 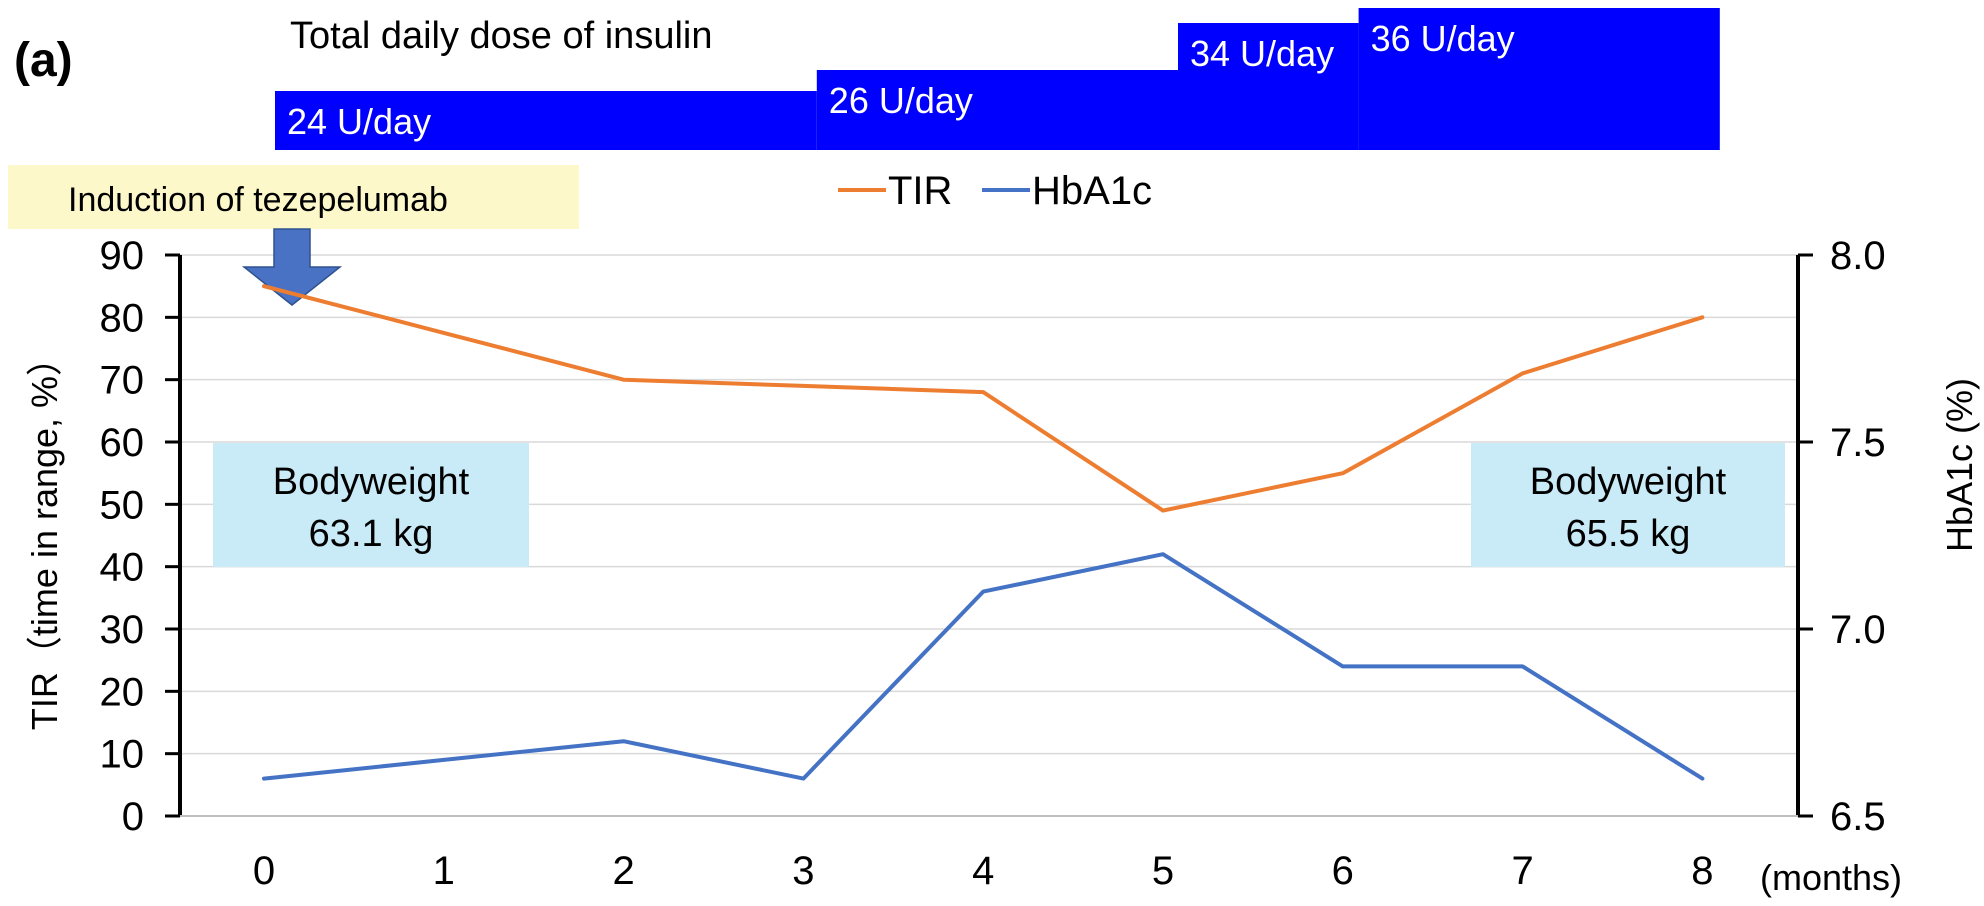 What do you see at coordinates (122, 318) in the screenshot?
I see `y-tick-label-8: 80` at bounding box center [122, 318].